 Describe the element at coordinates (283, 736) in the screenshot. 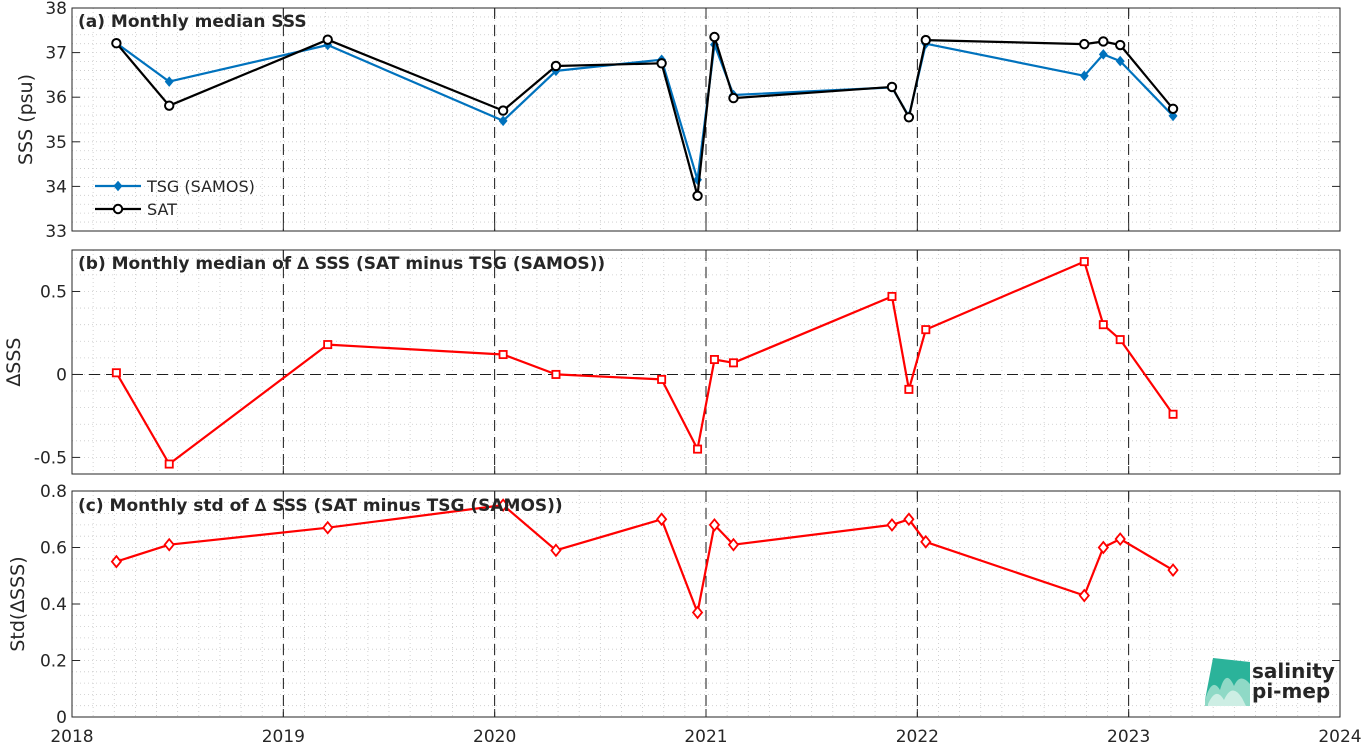

I see `x-tick-label: 2019` at that location.